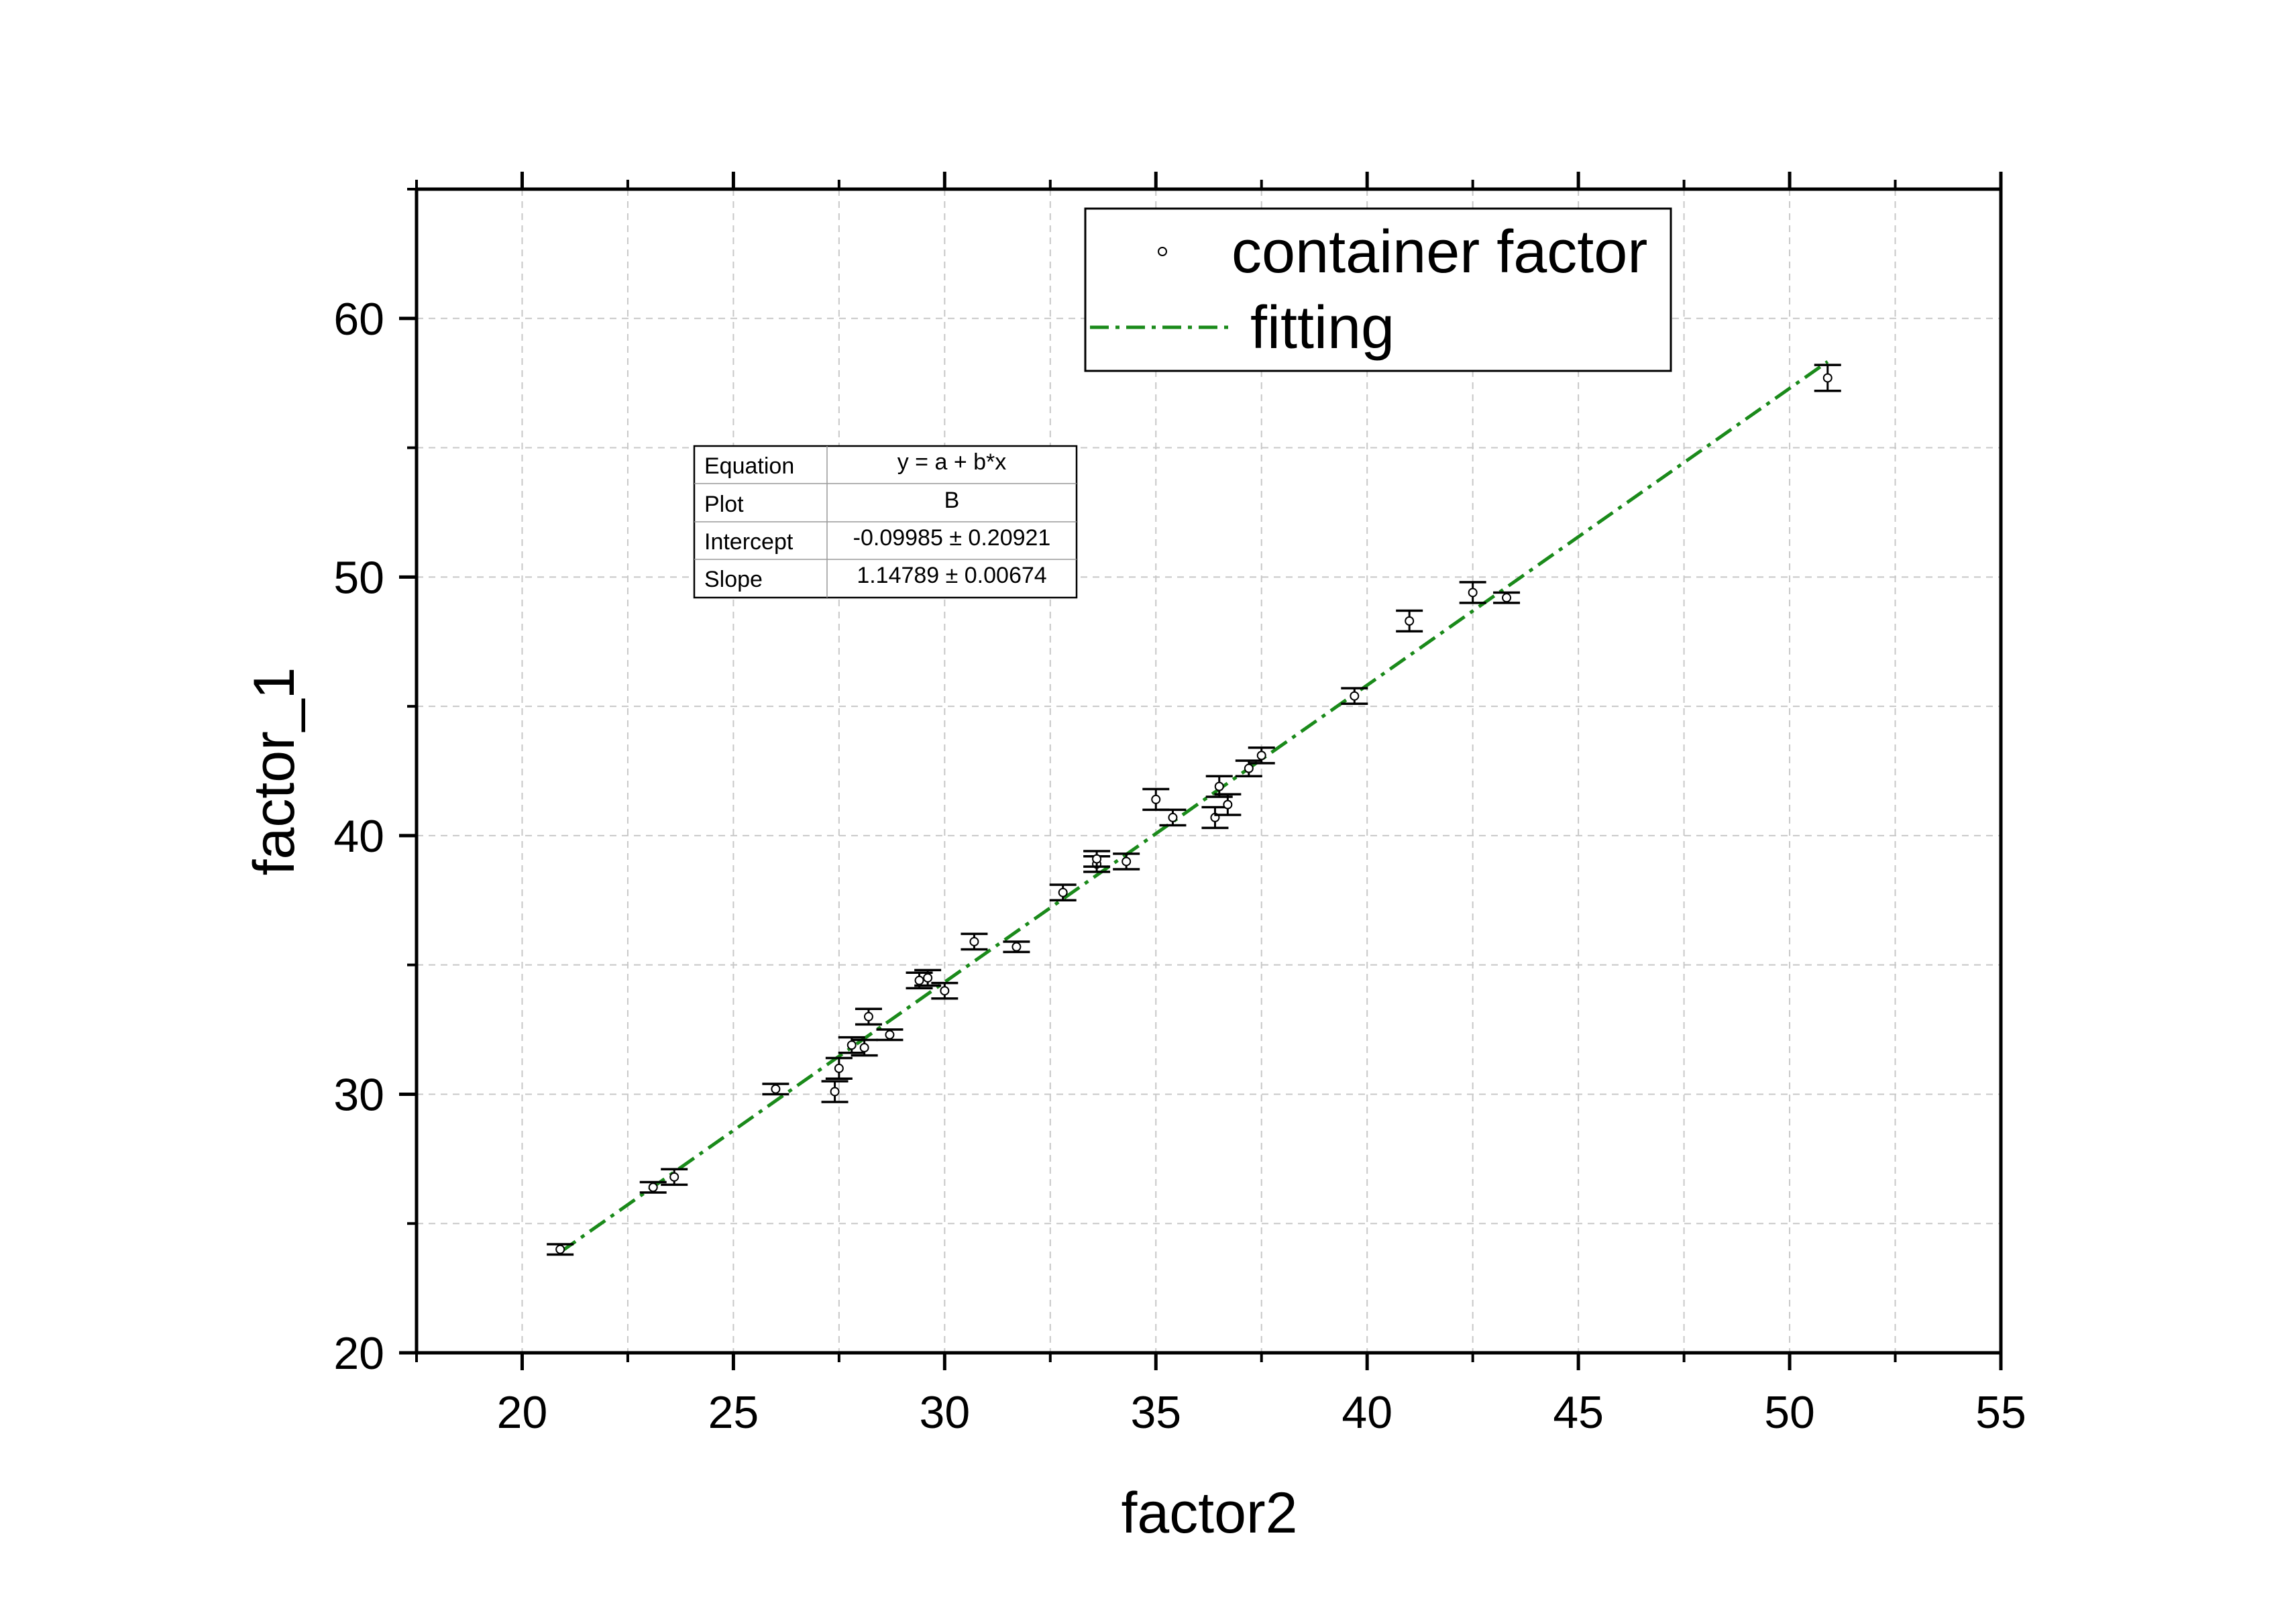 This screenshot has height=1607, width=2296. Describe the element at coordinates (2000, 1412) in the screenshot. I see `x-tick-label: 55` at that location.